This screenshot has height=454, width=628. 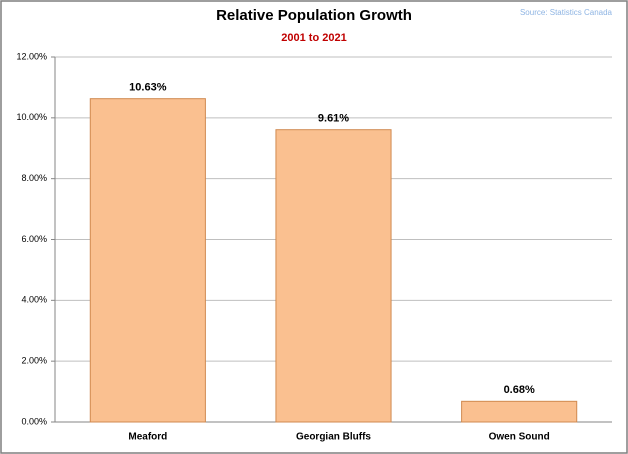 I want to click on x-tick-label: Georgian Bluffs, so click(x=333, y=437).